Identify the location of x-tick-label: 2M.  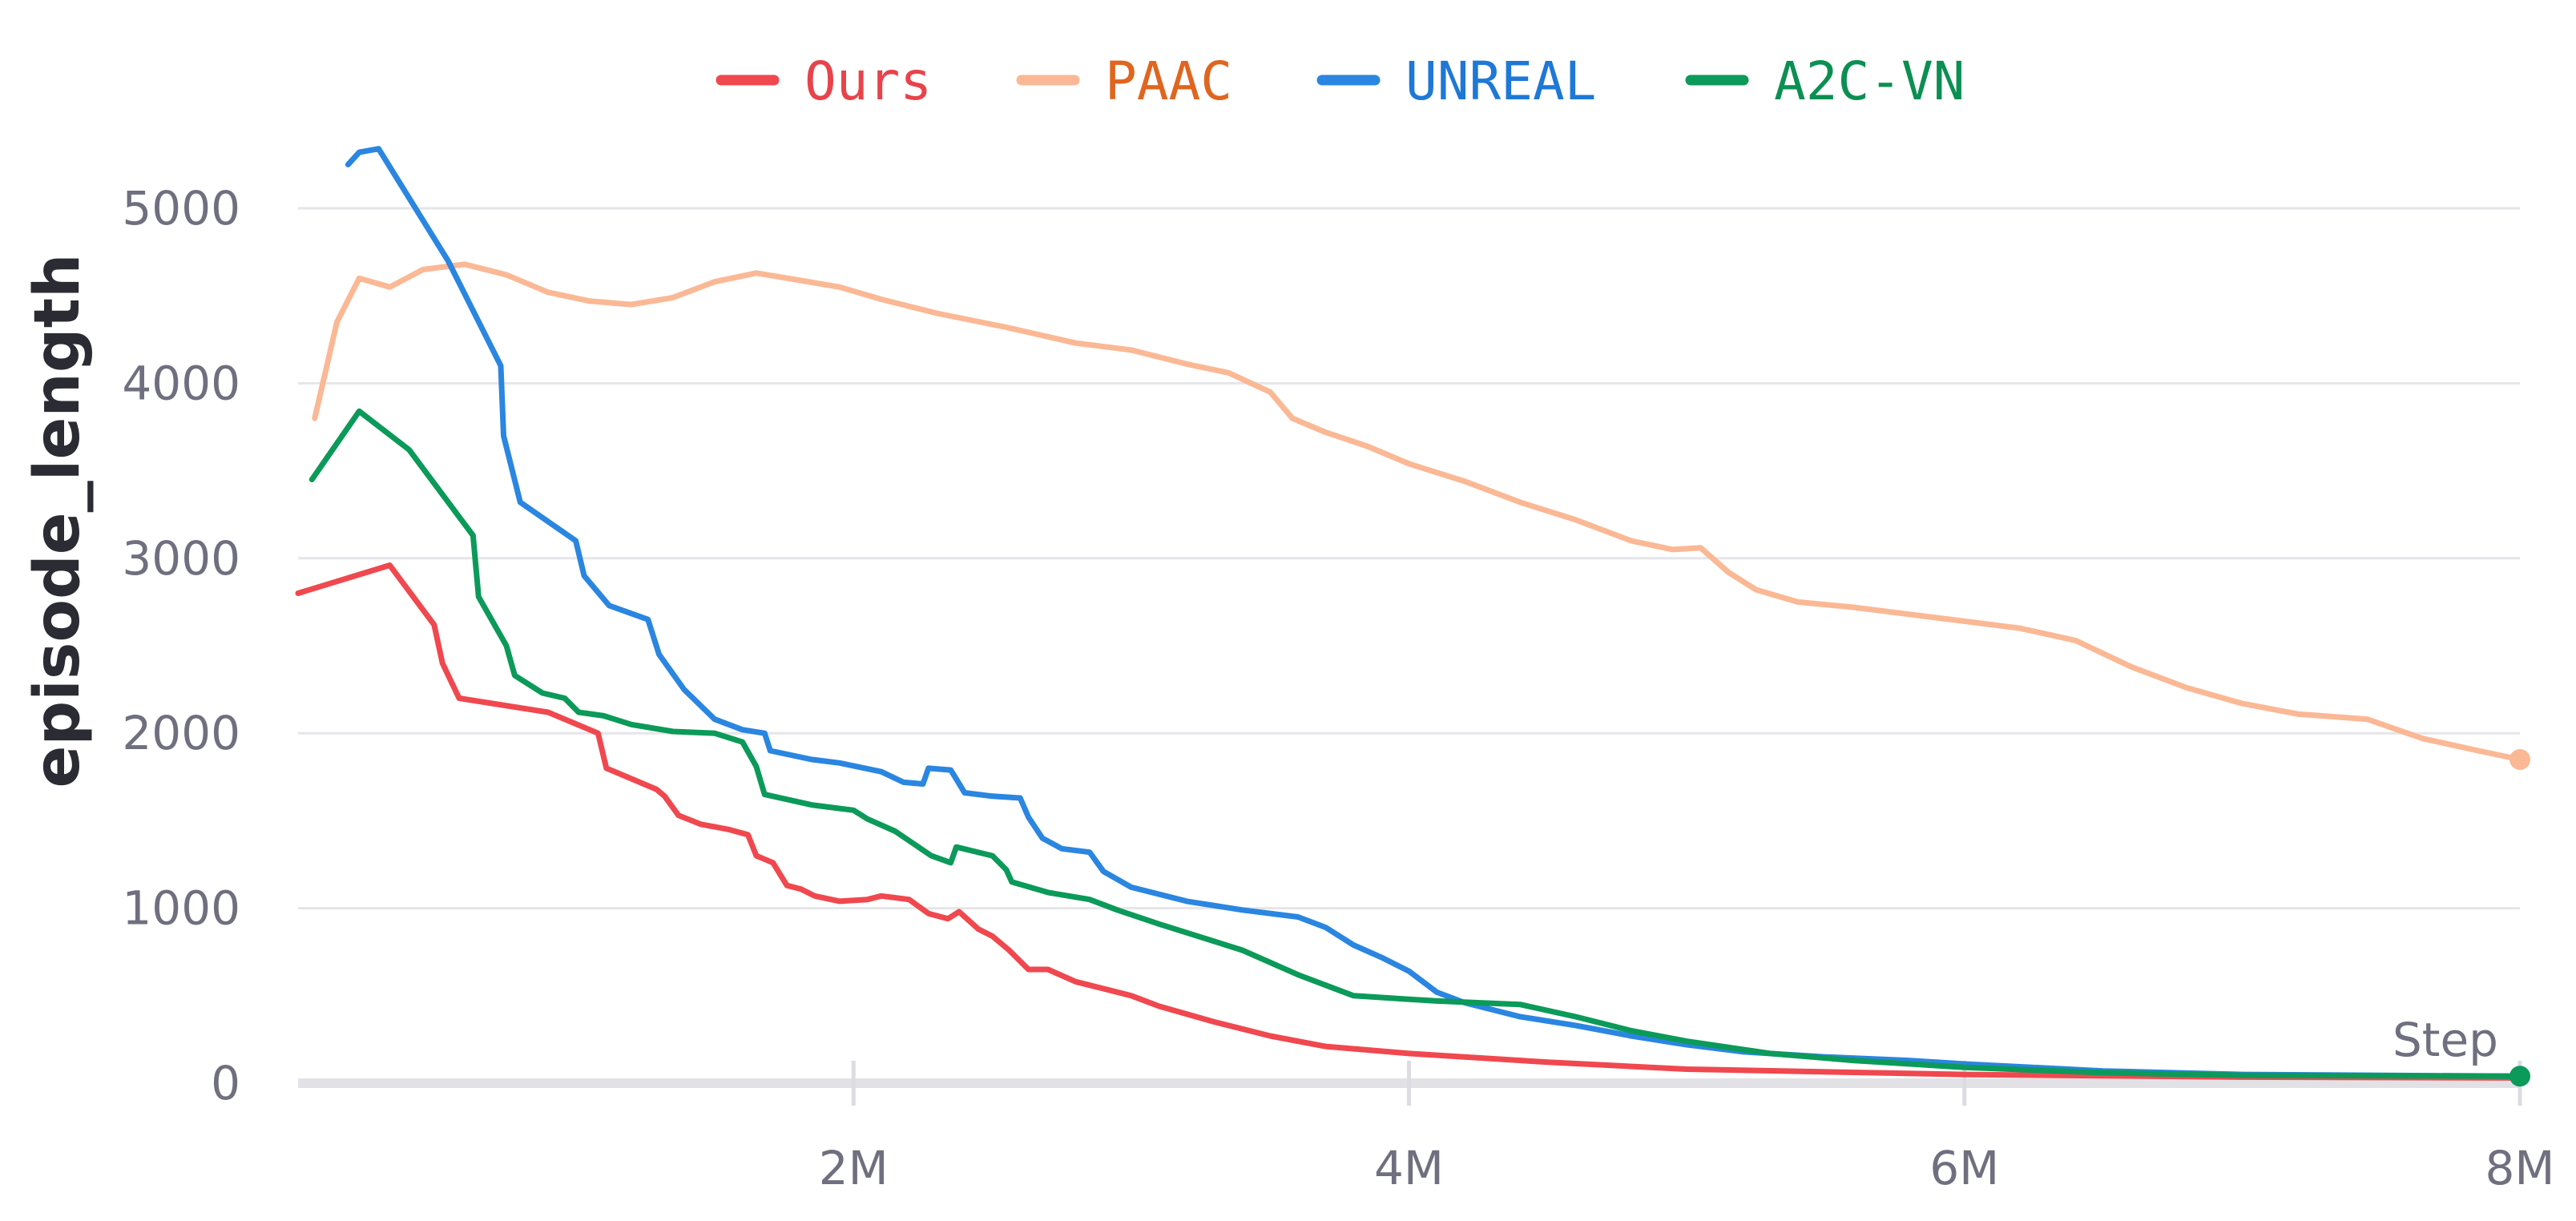
(854, 1168).